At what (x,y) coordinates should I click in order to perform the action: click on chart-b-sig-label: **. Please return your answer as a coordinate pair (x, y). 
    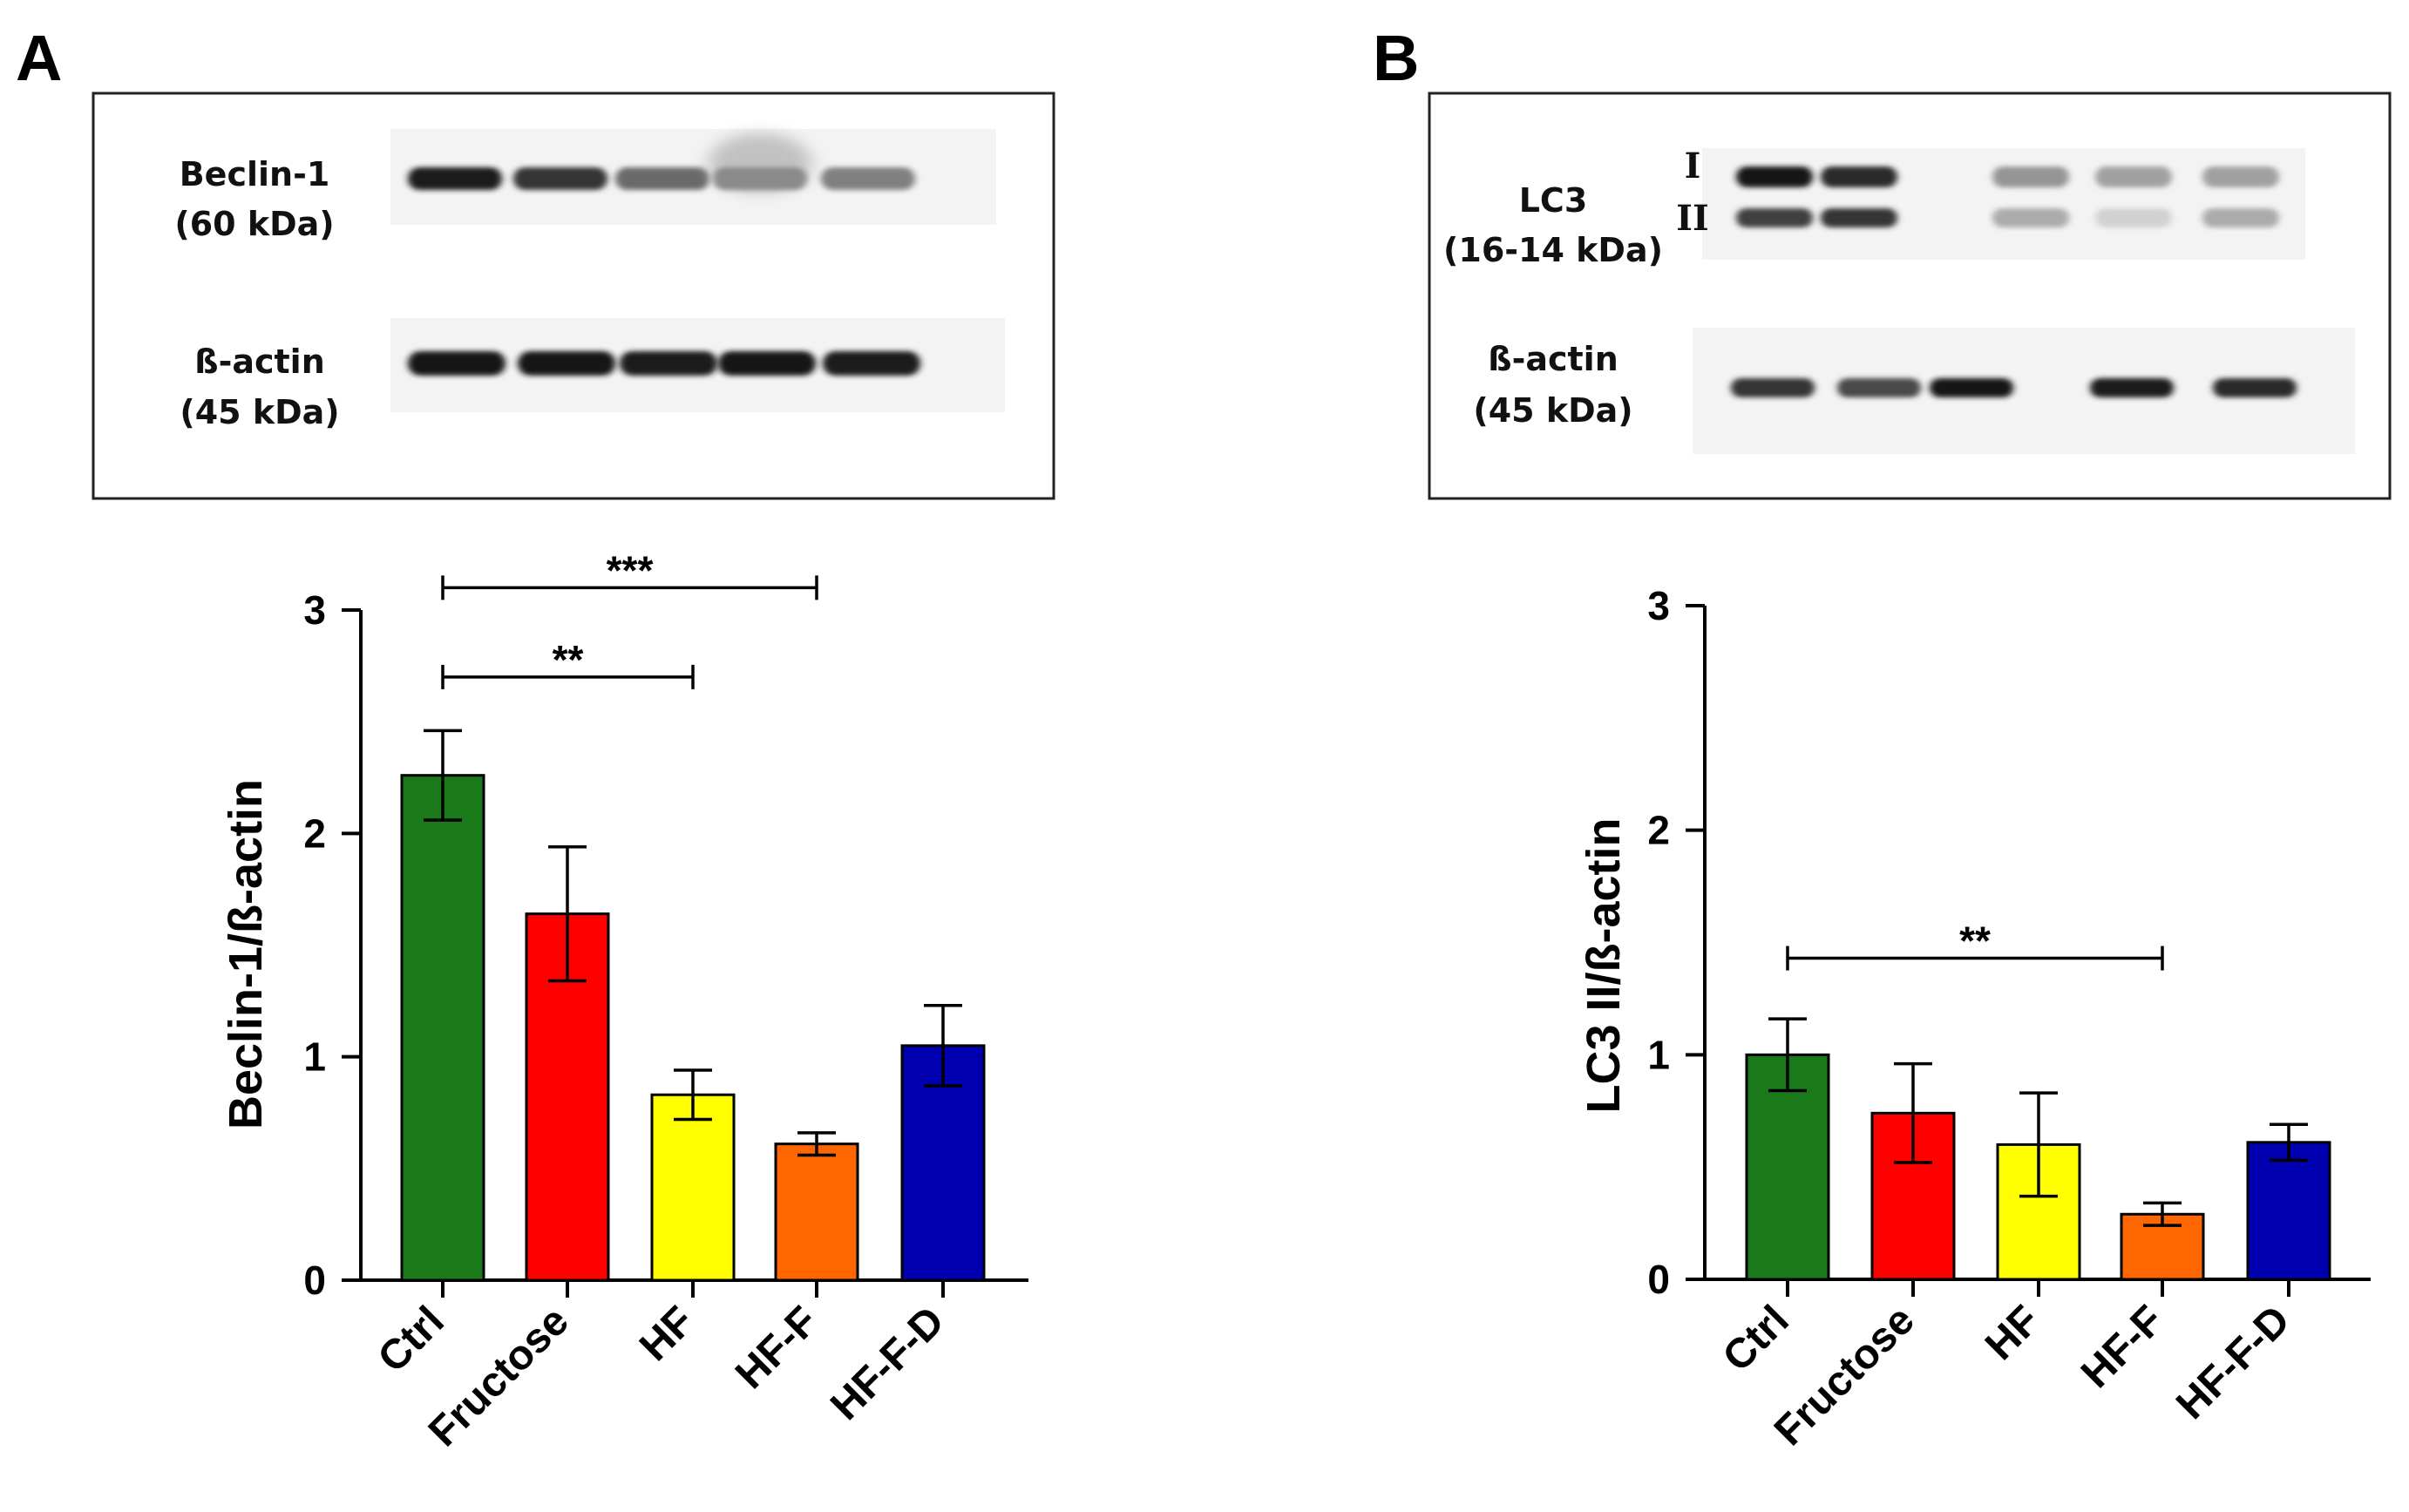
    Looking at the image, I should click on (1975, 941).